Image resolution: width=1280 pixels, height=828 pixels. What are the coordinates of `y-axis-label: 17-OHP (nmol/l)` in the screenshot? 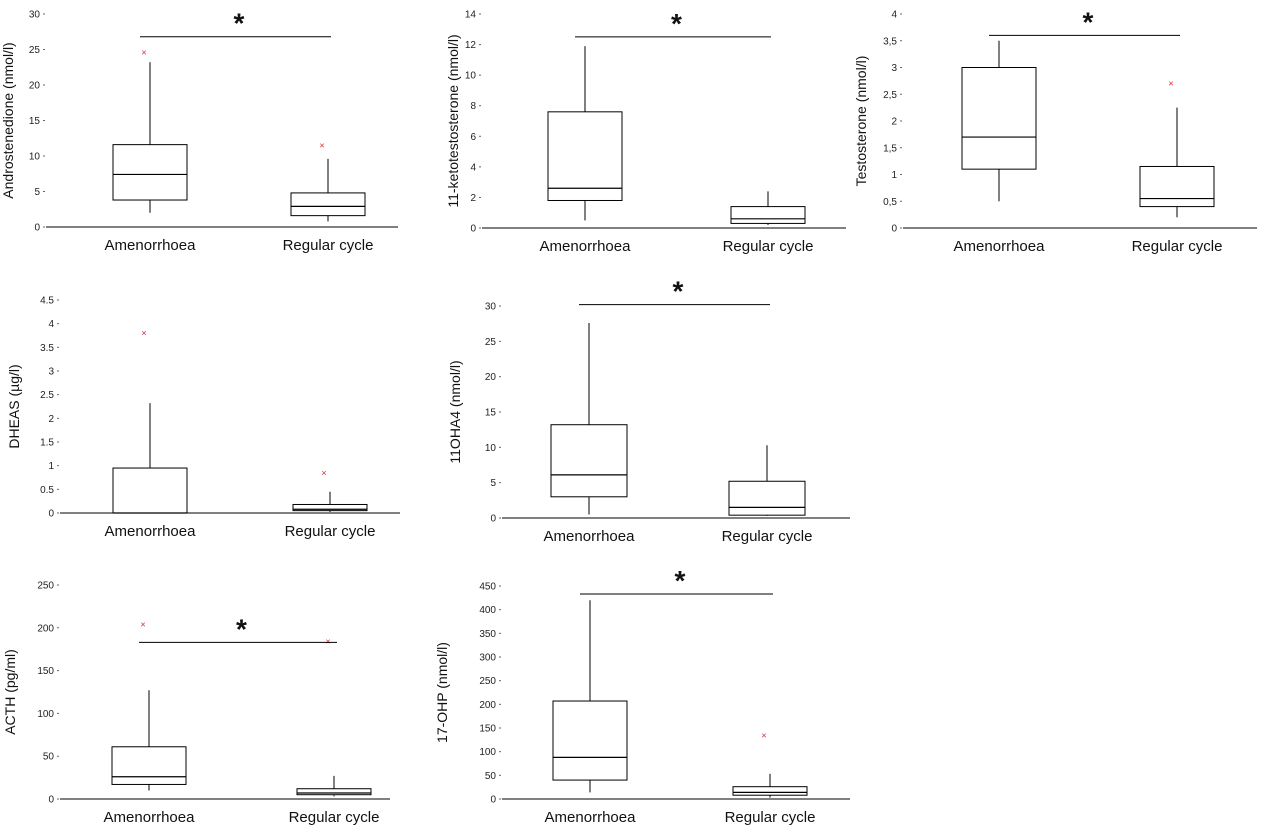 It's located at (442, 692).